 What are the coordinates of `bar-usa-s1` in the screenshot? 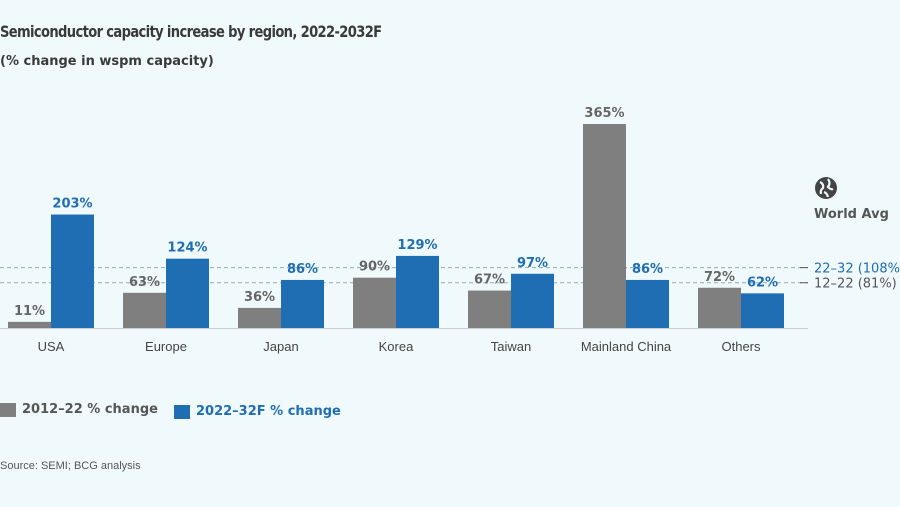 It's located at (72, 271).